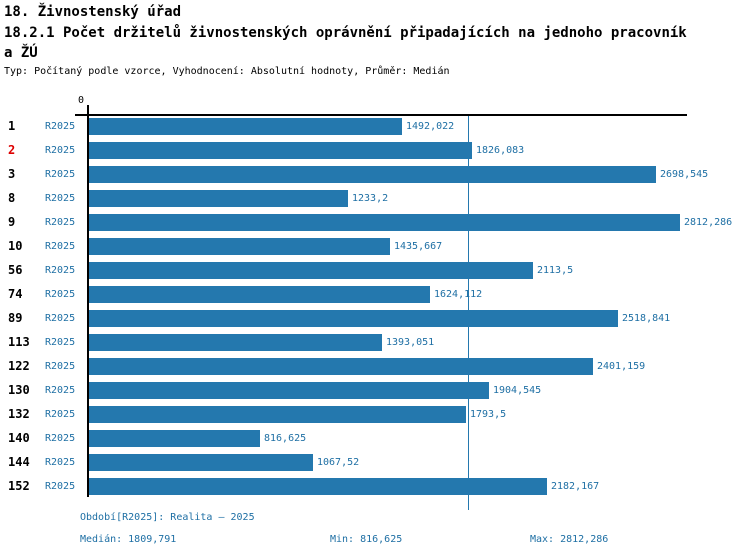 Image resolution: width=750 pixels, height=558 pixels. I want to click on row-id-label: 144, so click(19, 462).